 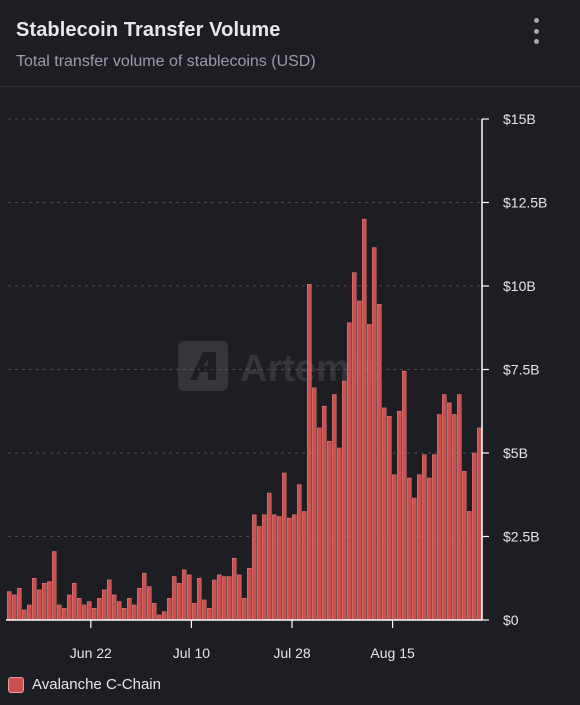 What do you see at coordinates (521, 370) in the screenshot?
I see `y-tick-label: $7.5B` at bounding box center [521, 370].